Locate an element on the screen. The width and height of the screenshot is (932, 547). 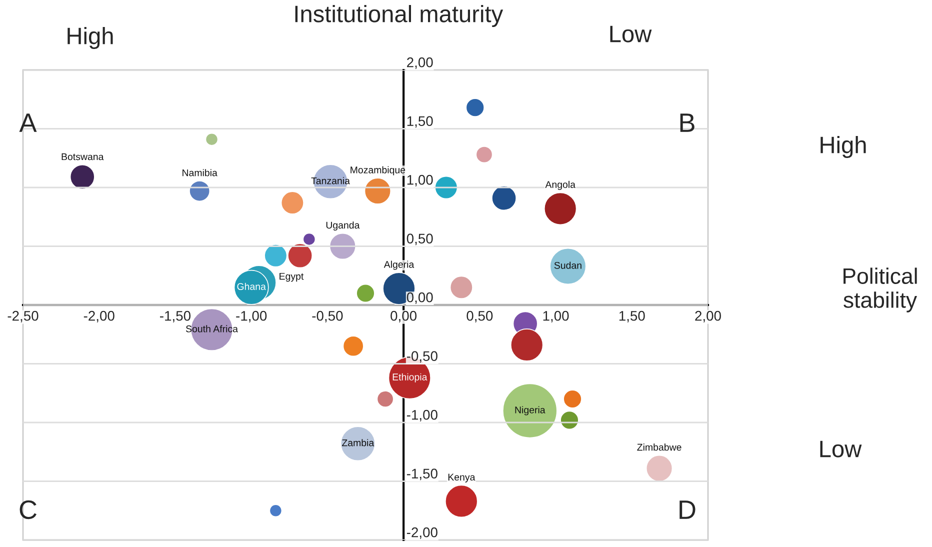
annotation: Namibia is located at coordinates (200, 172).